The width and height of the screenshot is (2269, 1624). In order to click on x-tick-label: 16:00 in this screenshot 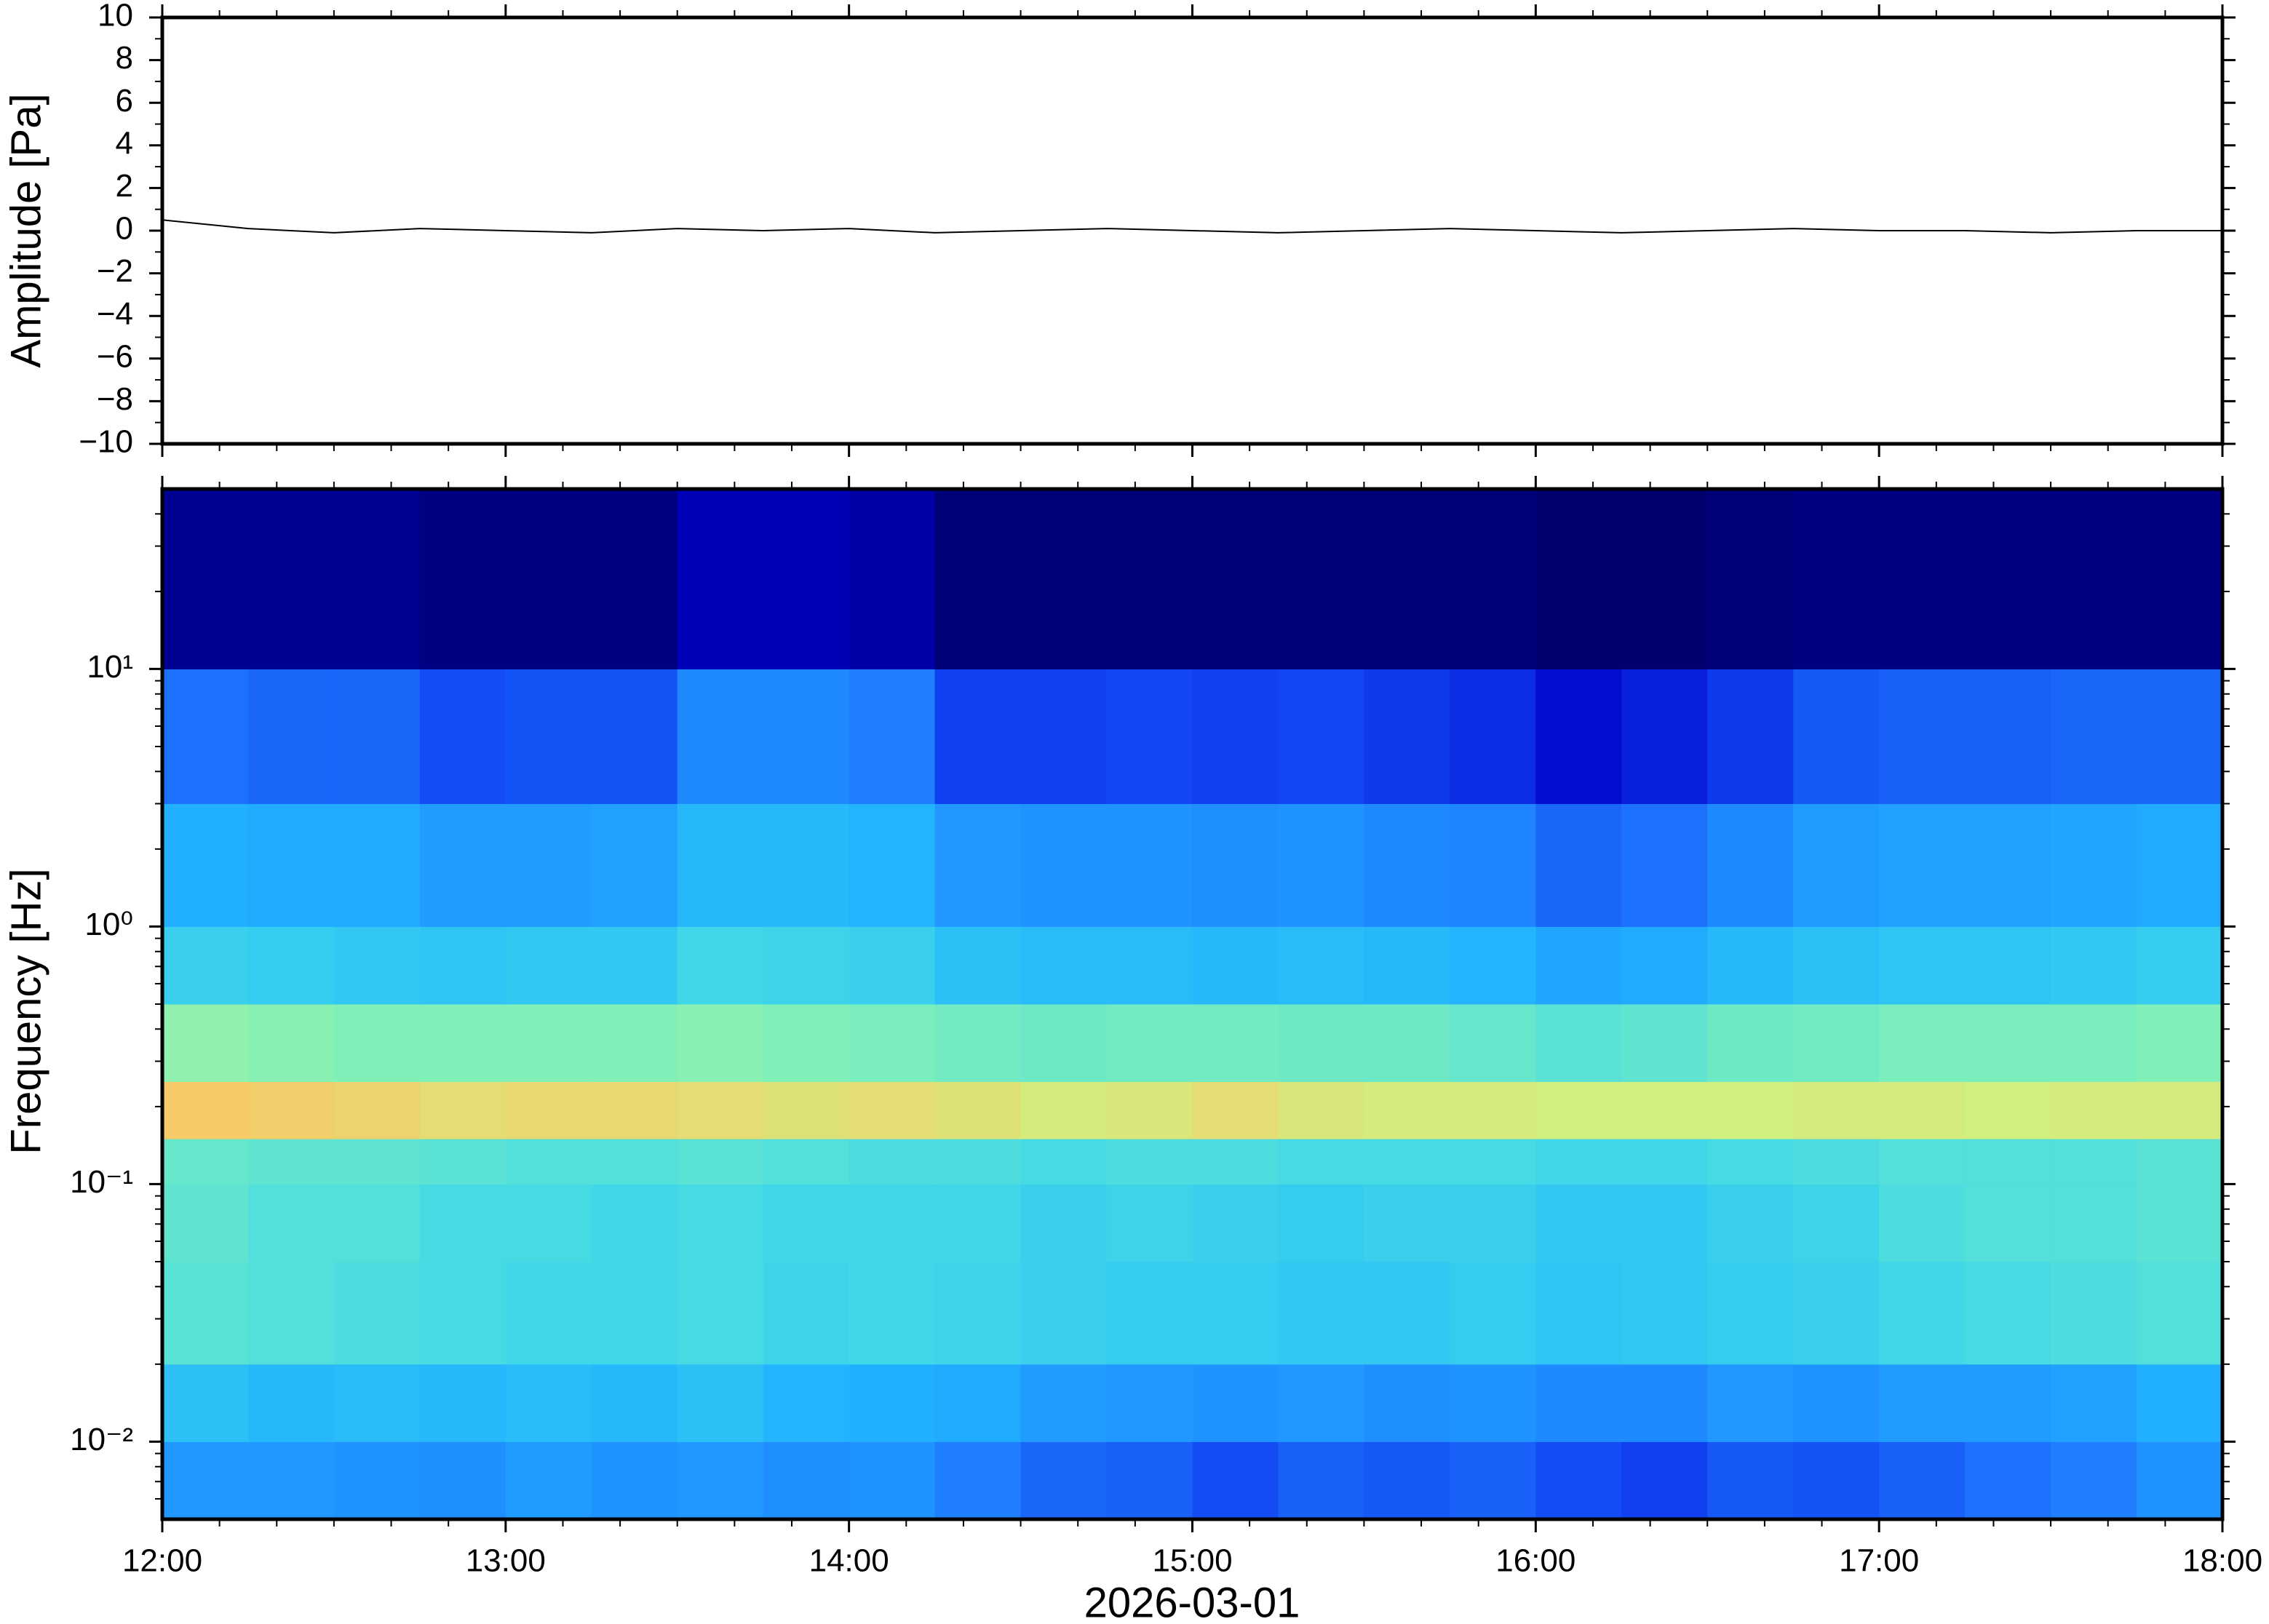, I will do `click(1535, 1561)`.